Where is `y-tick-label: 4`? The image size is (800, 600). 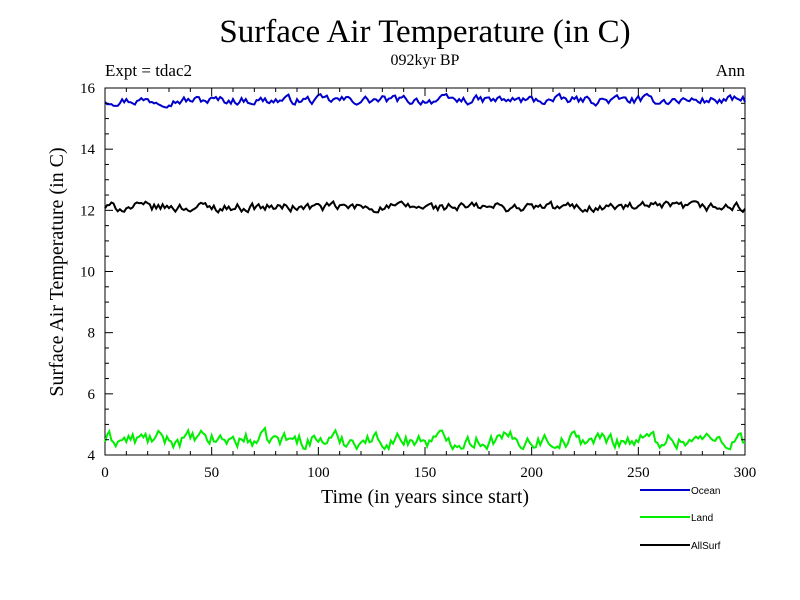 y-tick-label: 4 is located at coordinates (92, 456).